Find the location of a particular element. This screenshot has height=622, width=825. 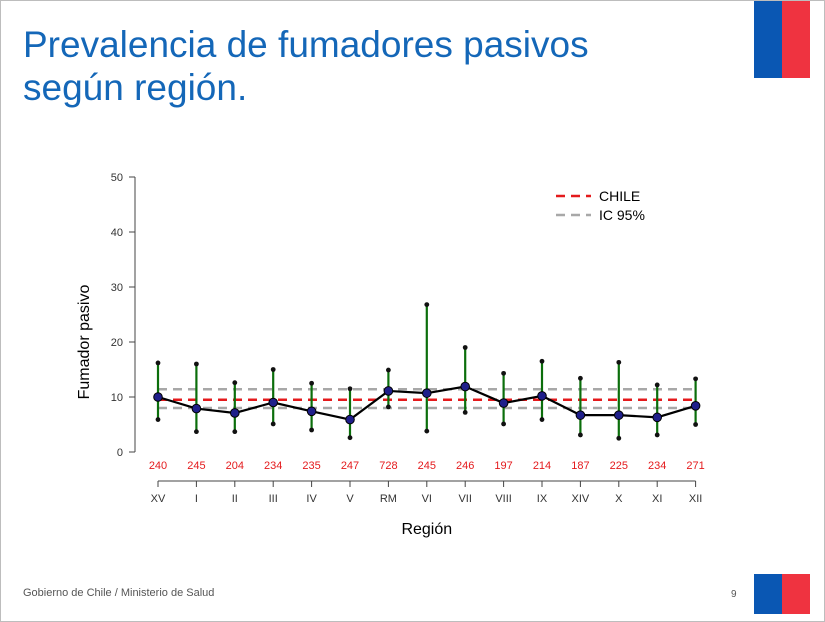

y-axis-title: Fumador pasivo is located at coordinates (84, 342).